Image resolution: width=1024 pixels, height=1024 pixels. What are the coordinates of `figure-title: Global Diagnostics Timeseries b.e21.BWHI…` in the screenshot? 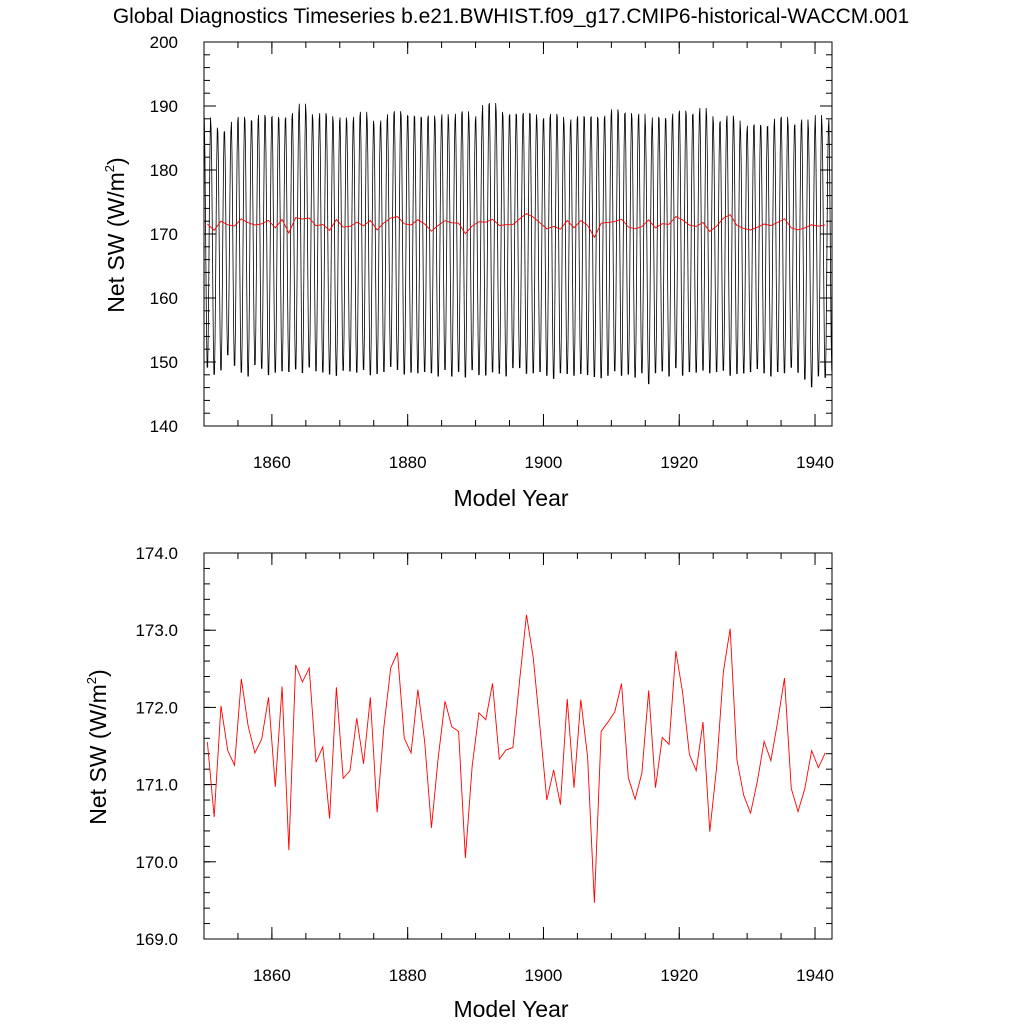 It's located at (511, 16).